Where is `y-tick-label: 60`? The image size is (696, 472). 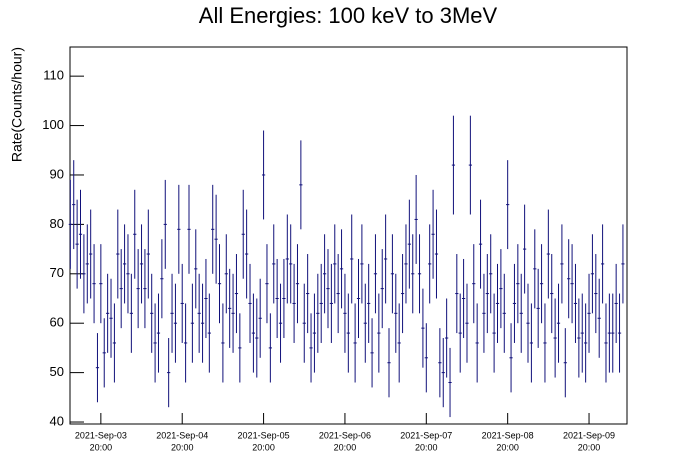
y-tick-label: 60 is located at coordinates (57, 322).